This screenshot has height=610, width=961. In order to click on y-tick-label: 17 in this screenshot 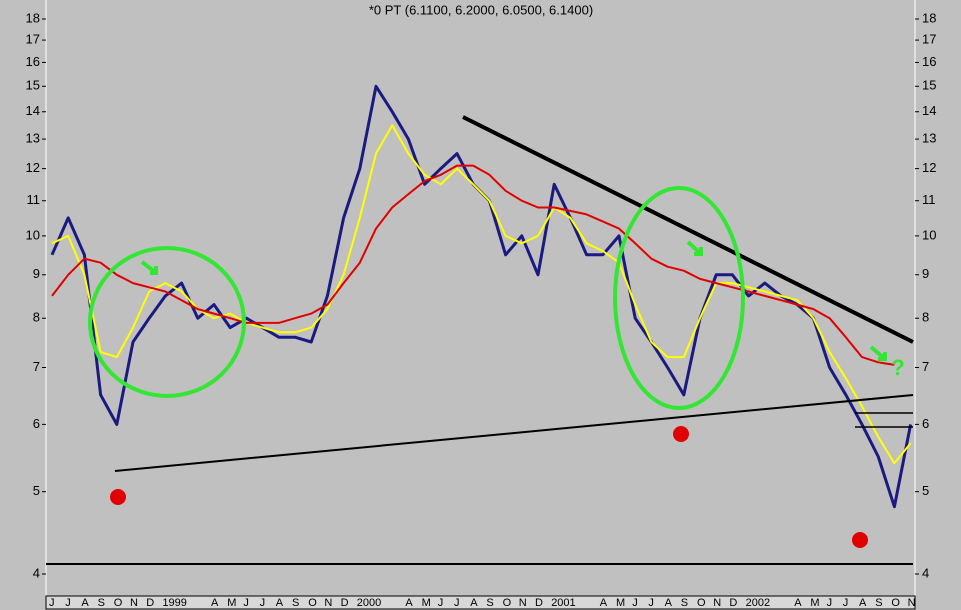, I will do `click(33, 39)`.